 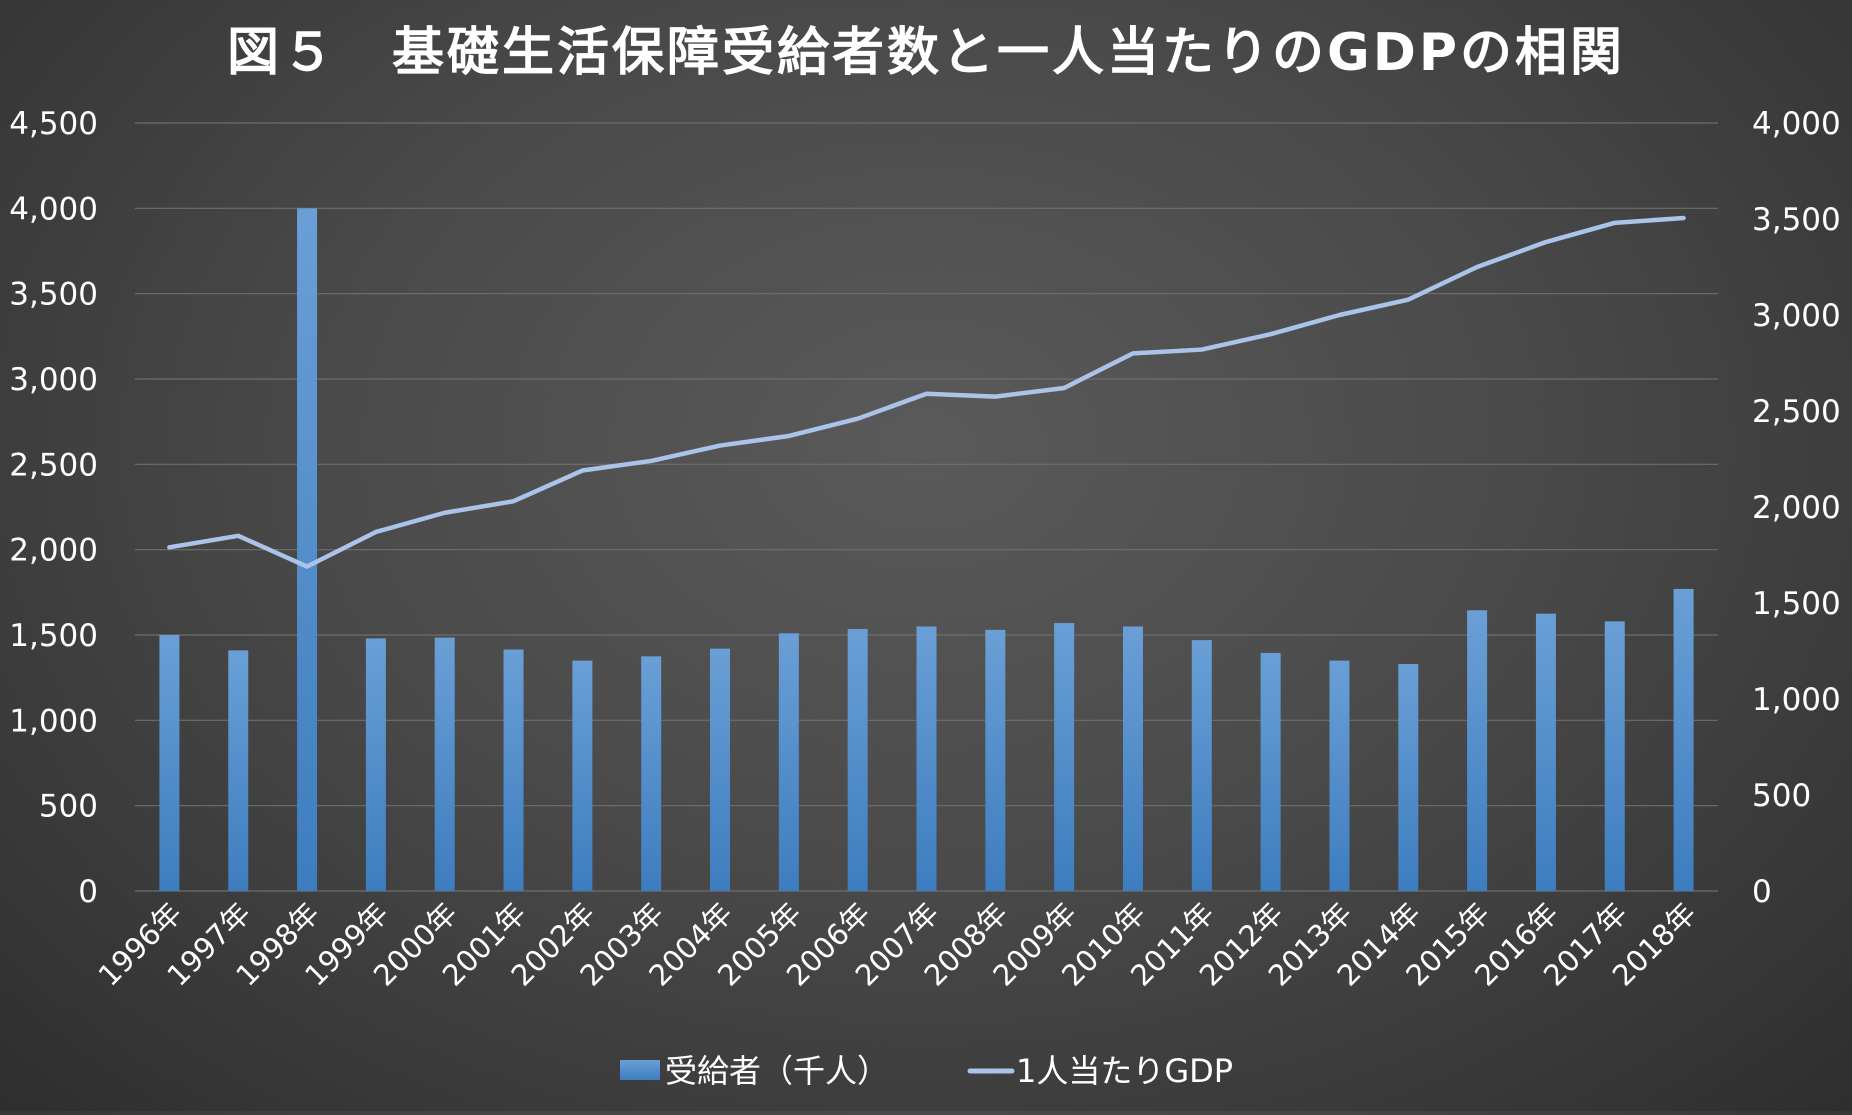 What do you see at coordinates (1796, 700) in the screenshot?
I see `right-axis-tick-label: 1,000` at bounding box center [1796, 700].